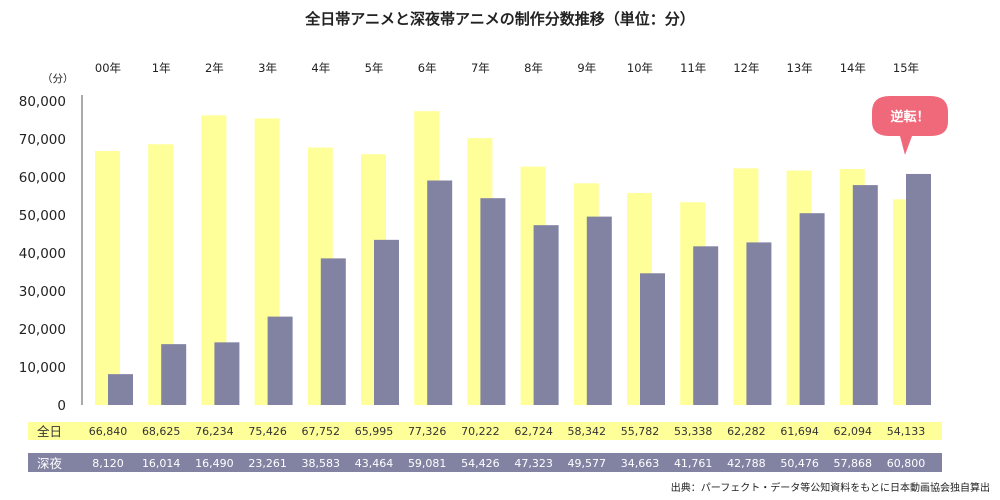  I want to click on table-cell: 43,464, so click(374, 463).